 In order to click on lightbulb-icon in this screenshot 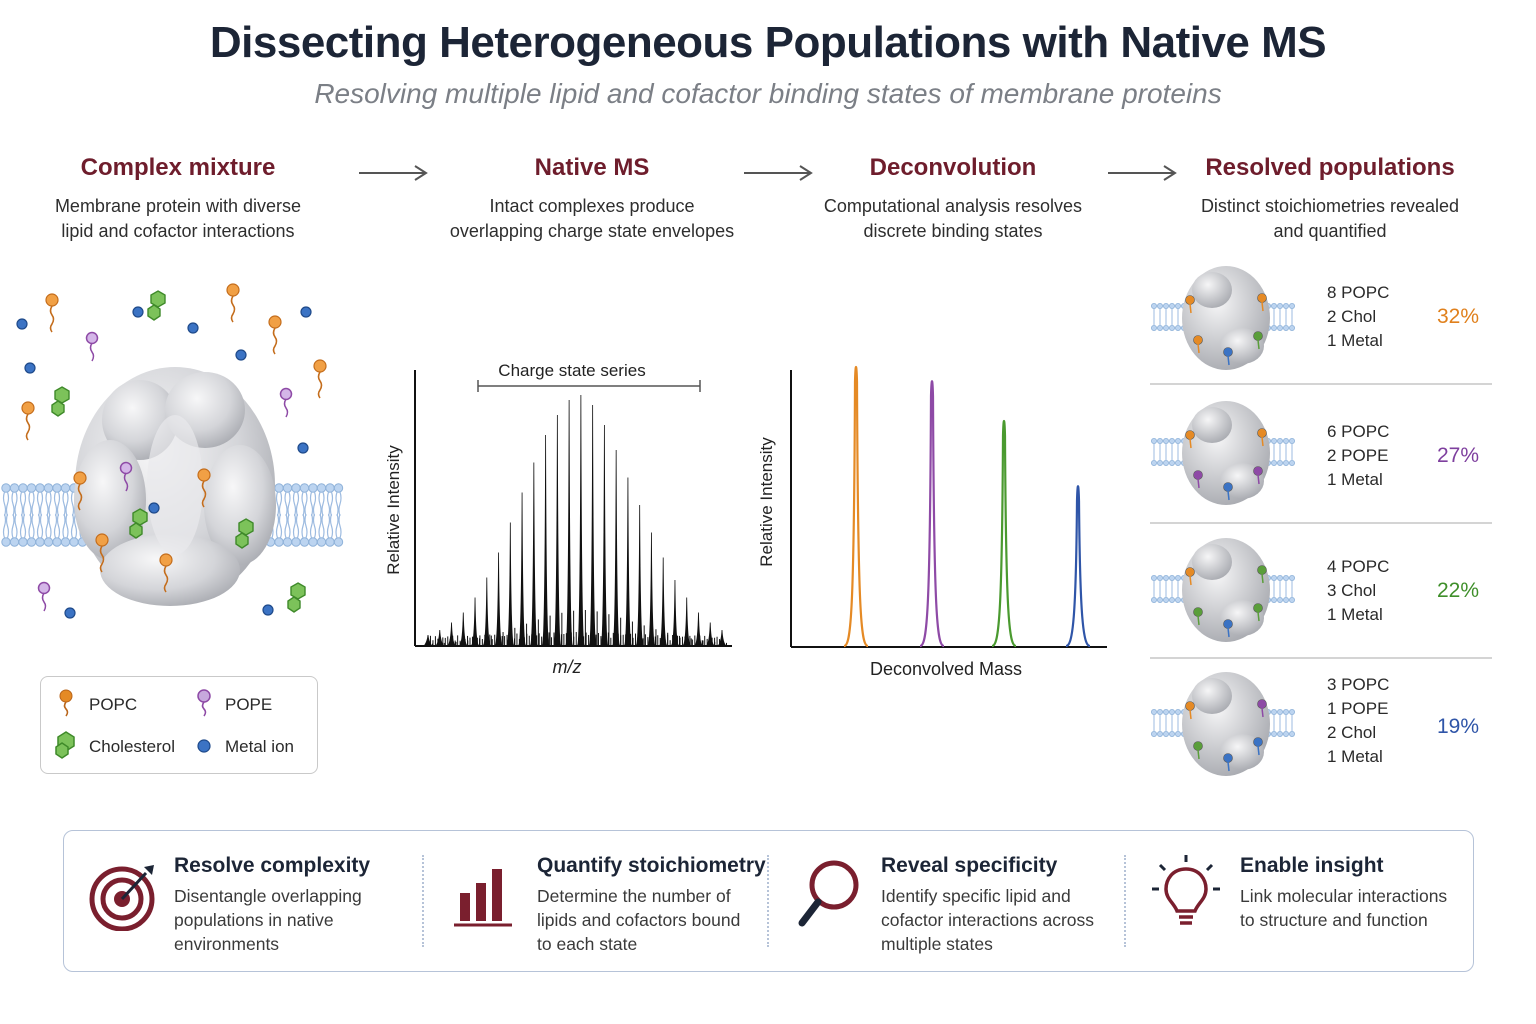, I will do `click(1186, 890)`.